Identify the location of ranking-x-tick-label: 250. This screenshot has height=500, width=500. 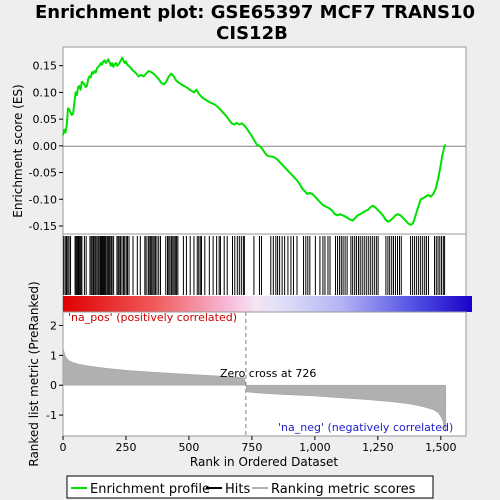
(125, 447).